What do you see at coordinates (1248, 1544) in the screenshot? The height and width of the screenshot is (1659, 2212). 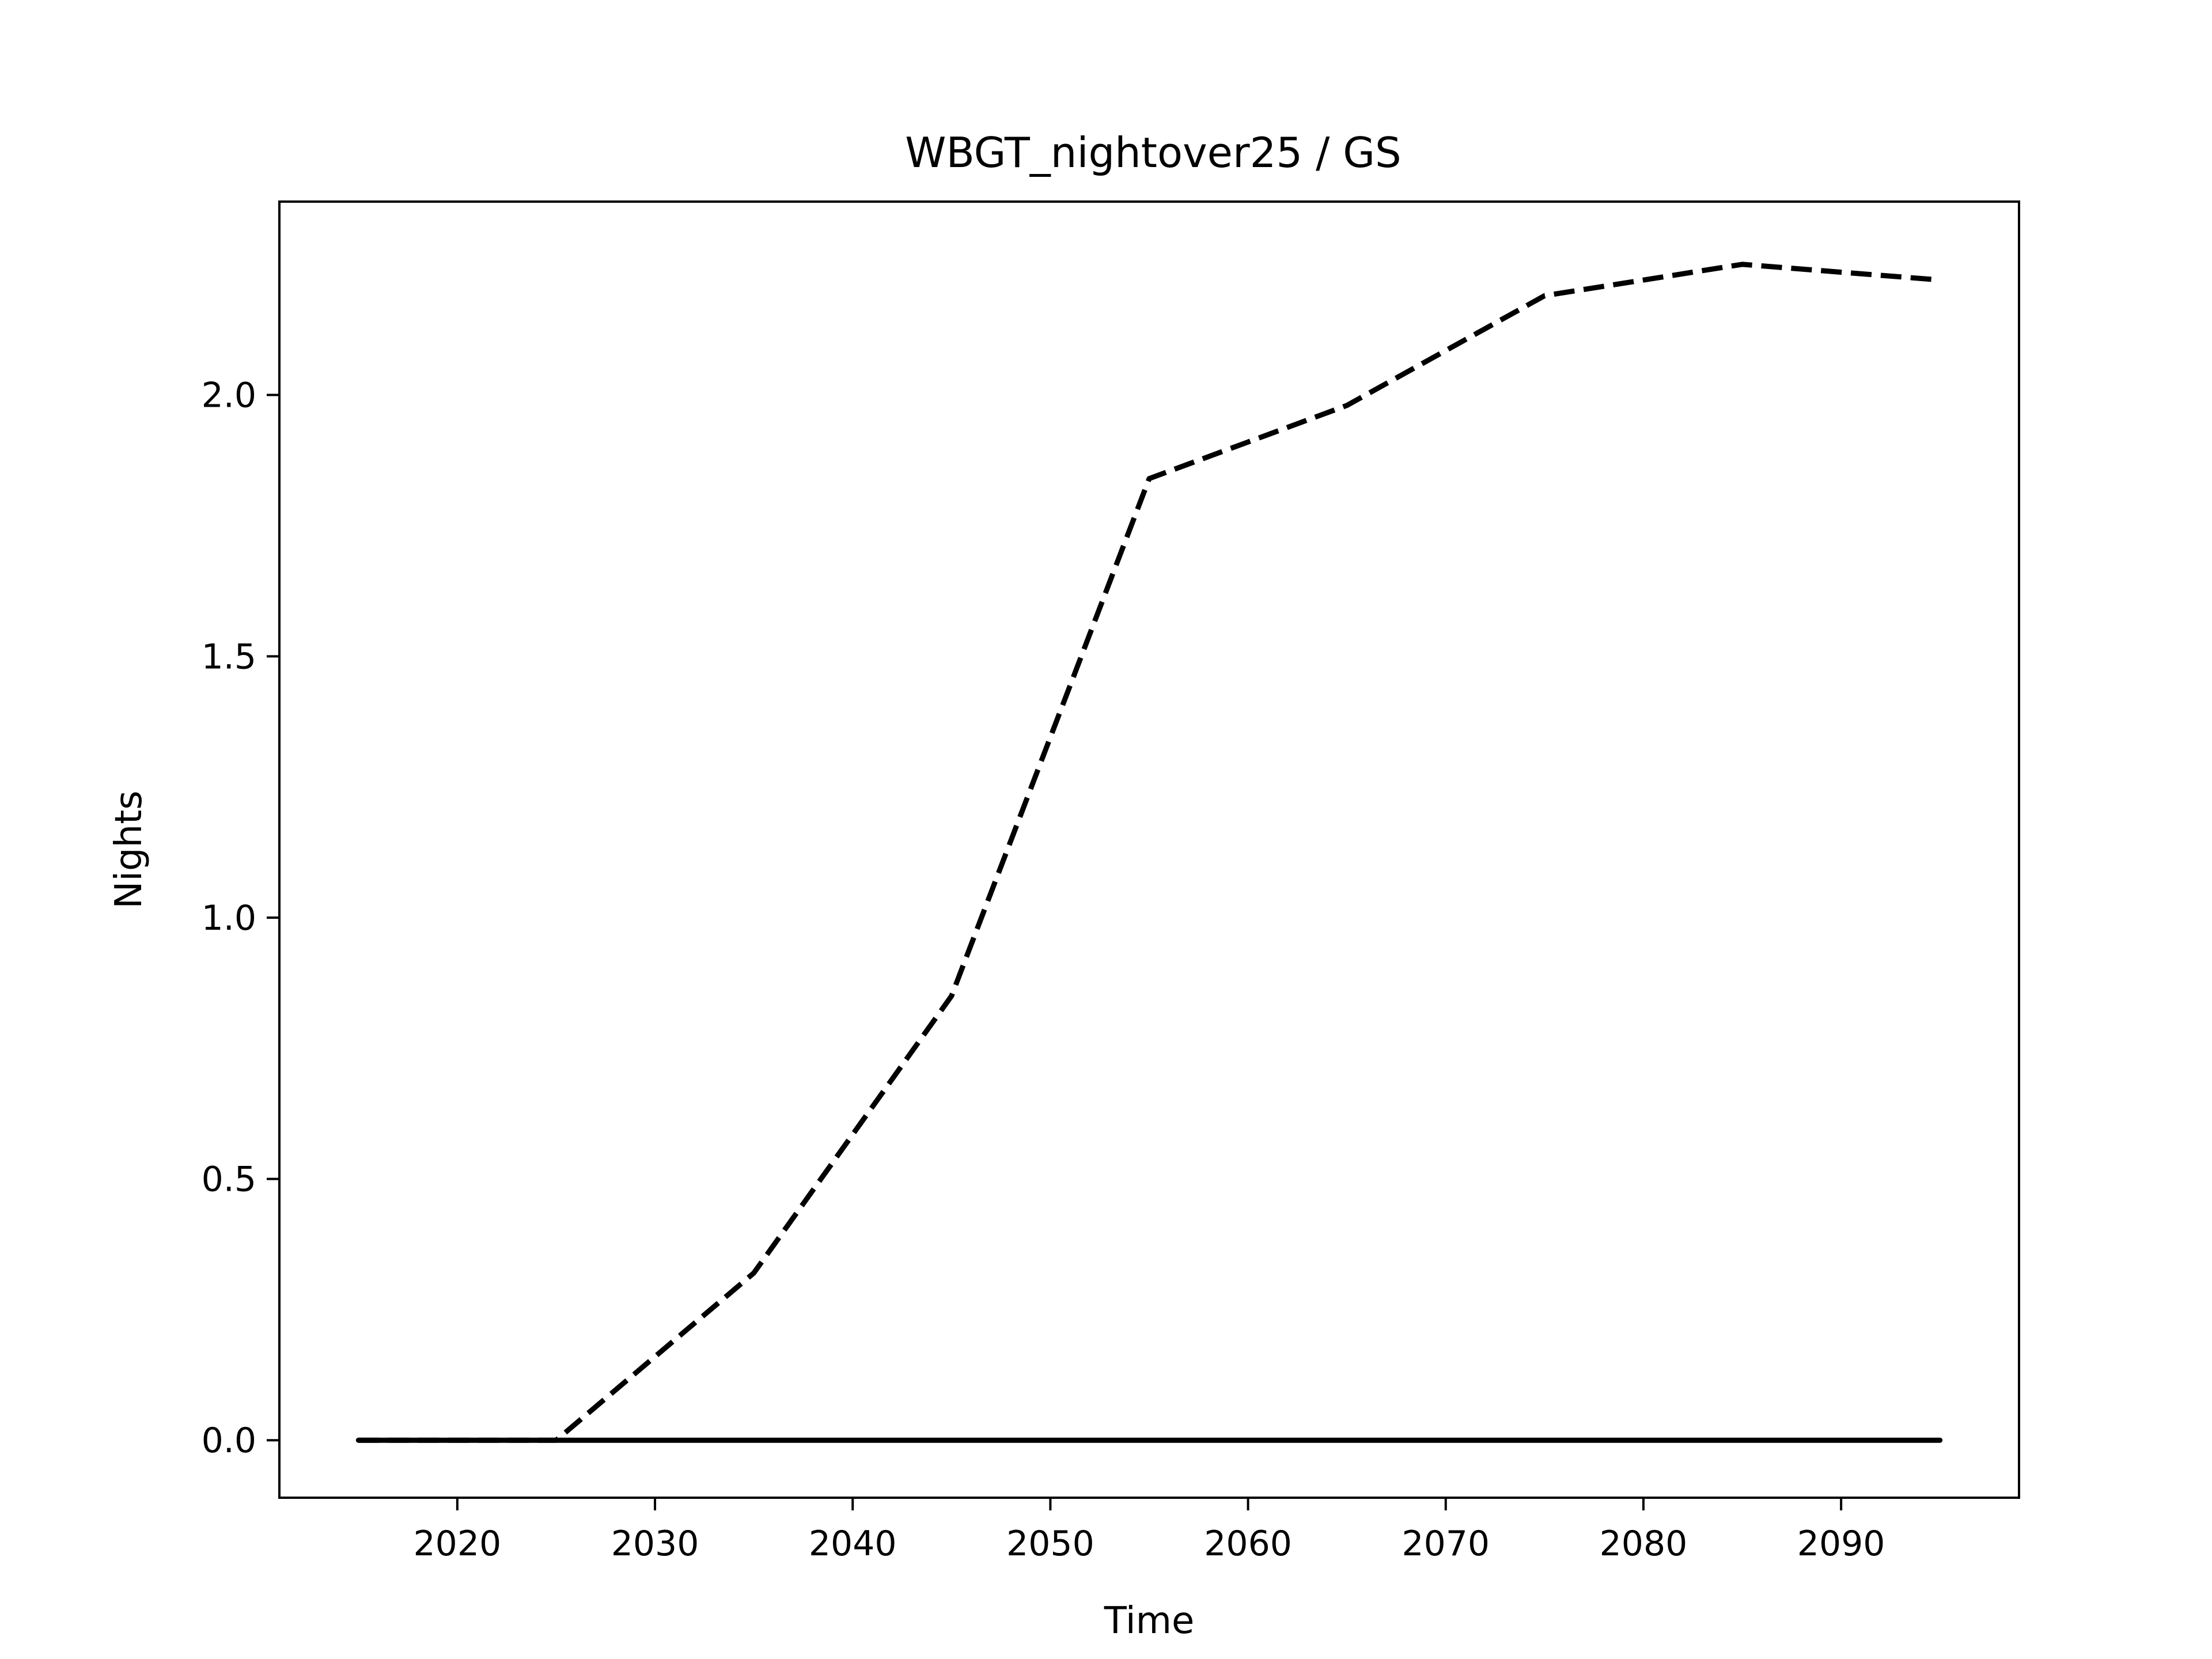 I see `x-tick-label: 2060` at bounding box center [1248, 1544].